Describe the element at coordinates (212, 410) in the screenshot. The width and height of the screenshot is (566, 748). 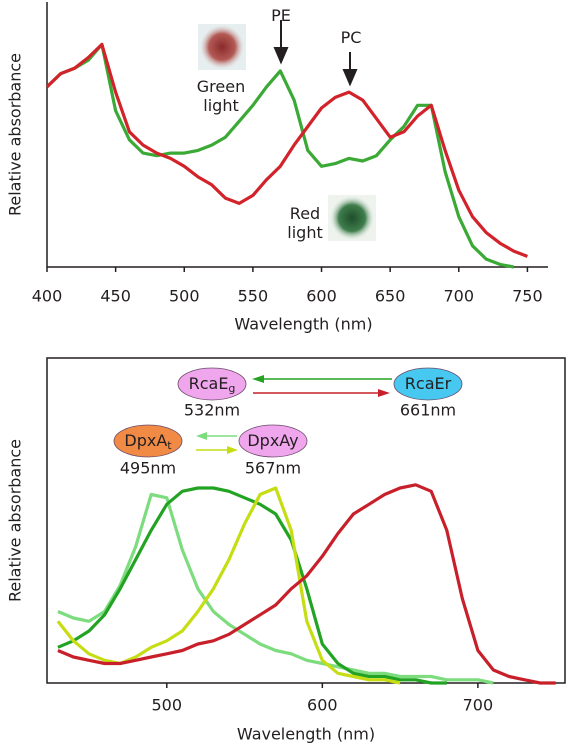
I see `node-wavelength: 532nm` at that location.